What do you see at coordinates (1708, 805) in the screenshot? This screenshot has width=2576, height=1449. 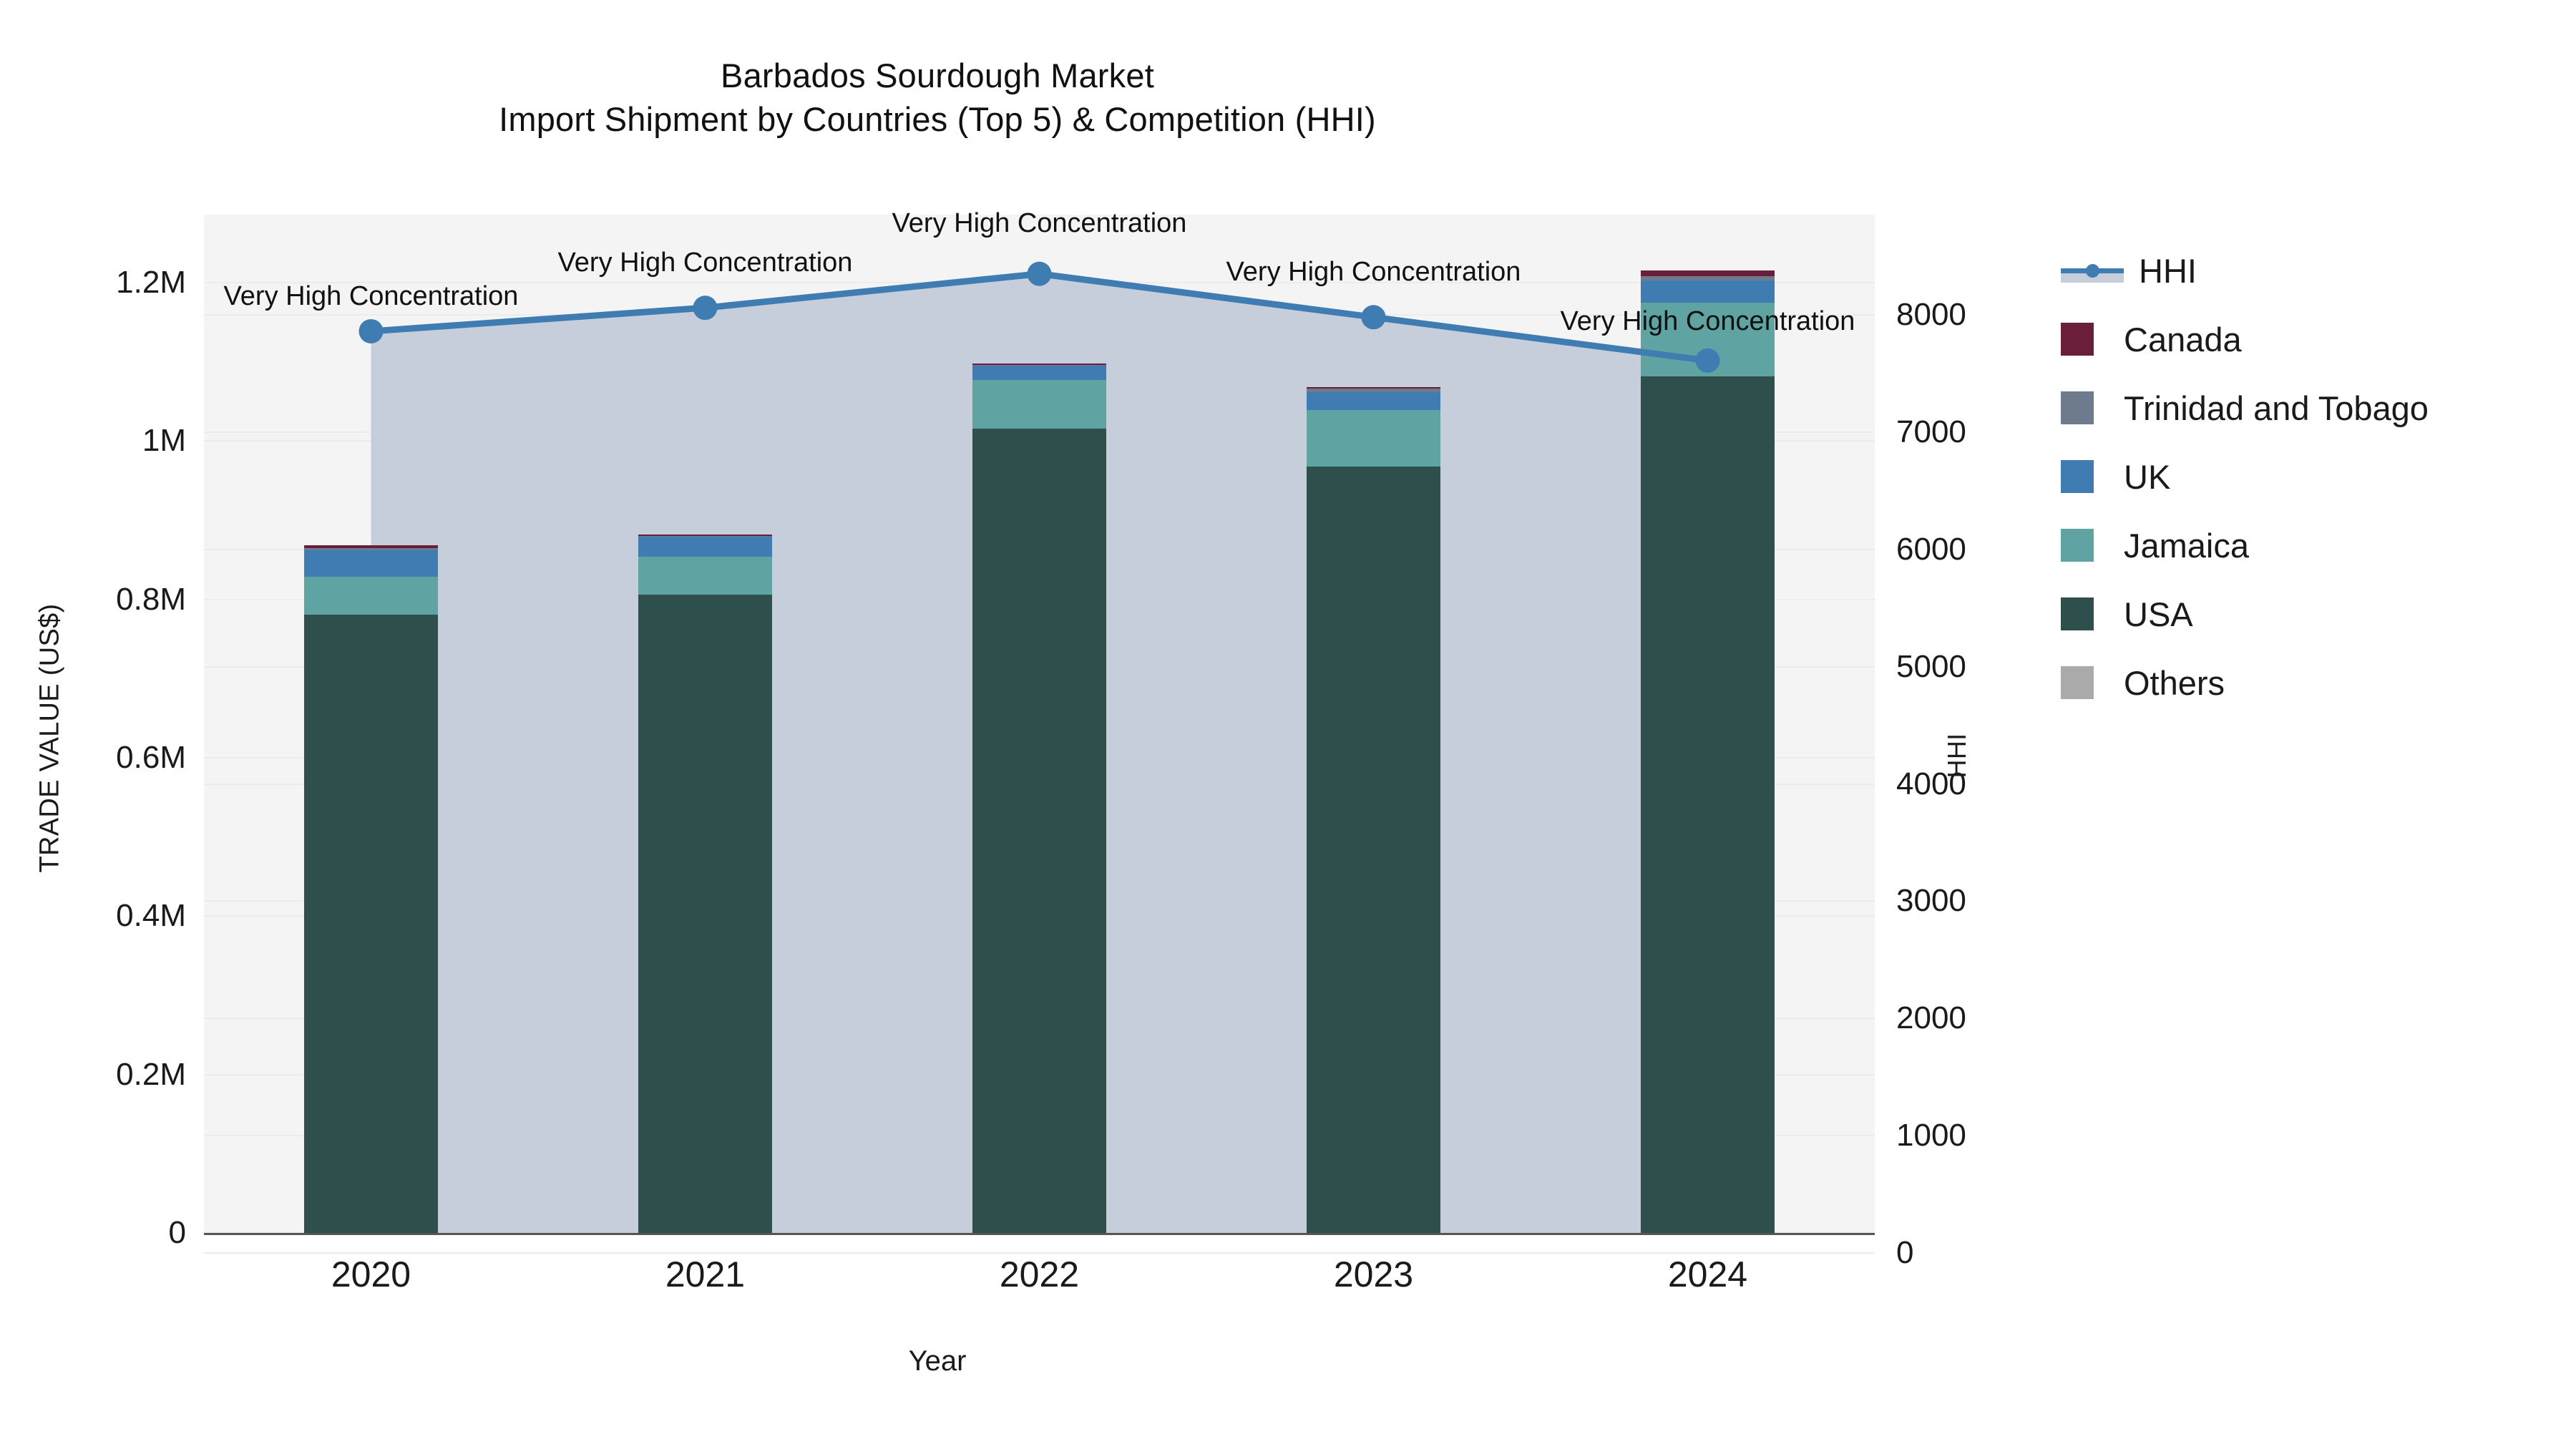 I see `bar-segment-2024-usa` at bounding box center [1708, 805].